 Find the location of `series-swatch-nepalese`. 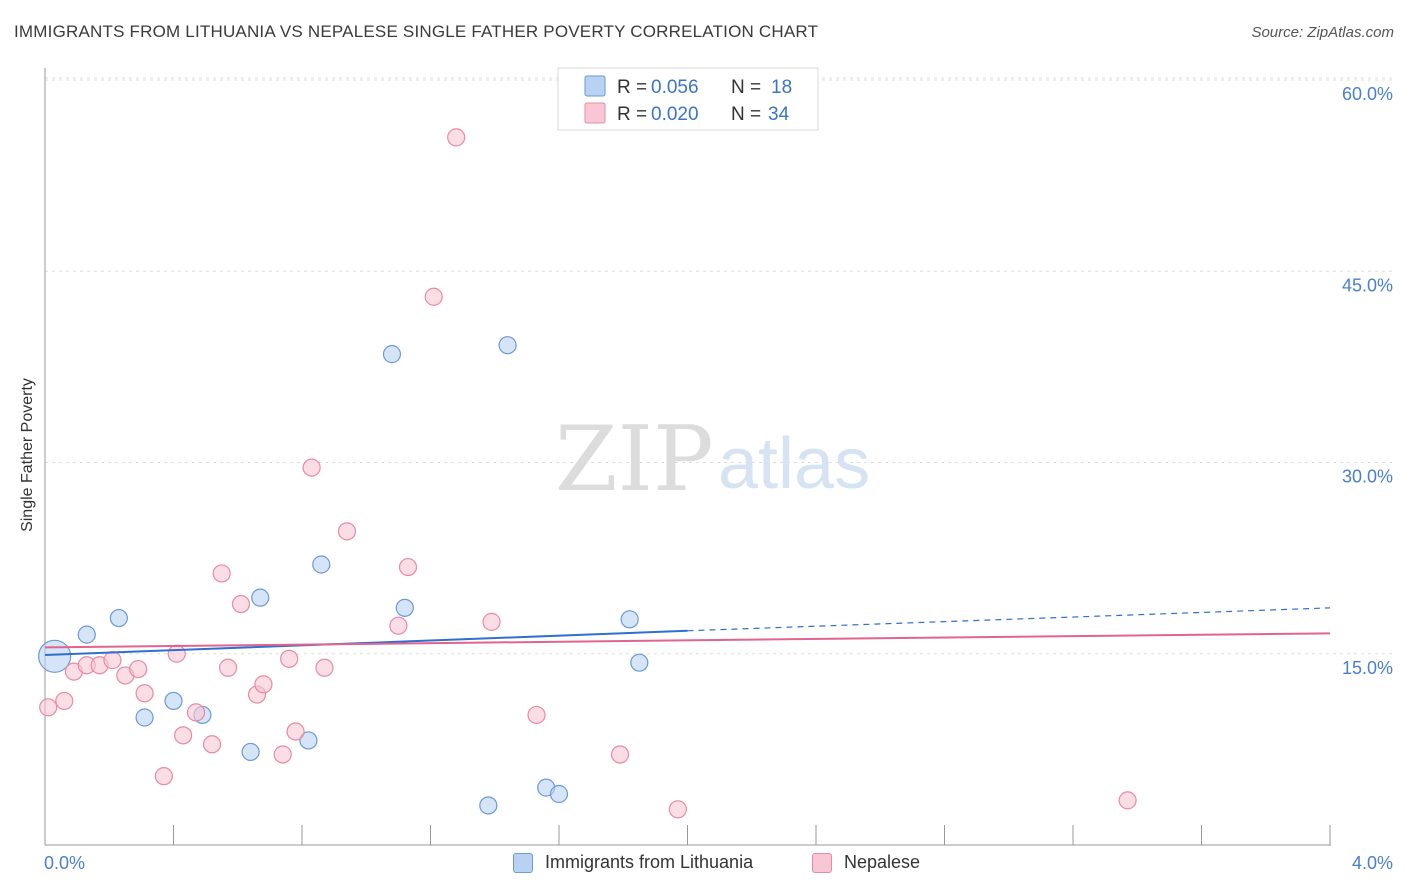

series-swatch-nepalese is located at coordinates (822, 862).